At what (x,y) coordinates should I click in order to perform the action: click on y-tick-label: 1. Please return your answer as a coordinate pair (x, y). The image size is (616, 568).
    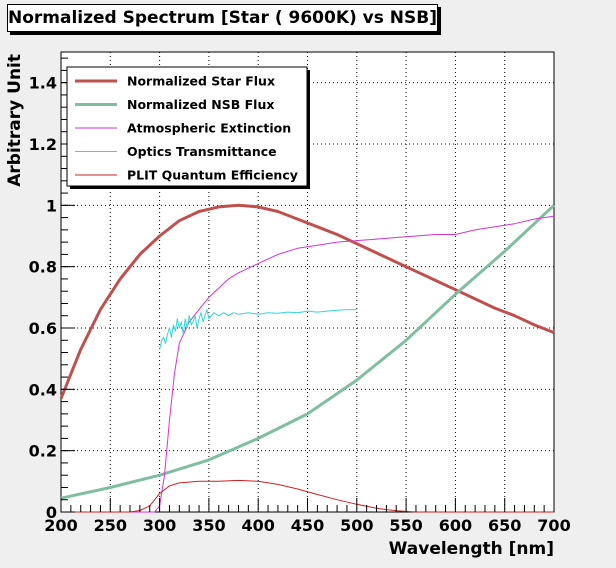
    Looking at the image, I should click on (51, 205).